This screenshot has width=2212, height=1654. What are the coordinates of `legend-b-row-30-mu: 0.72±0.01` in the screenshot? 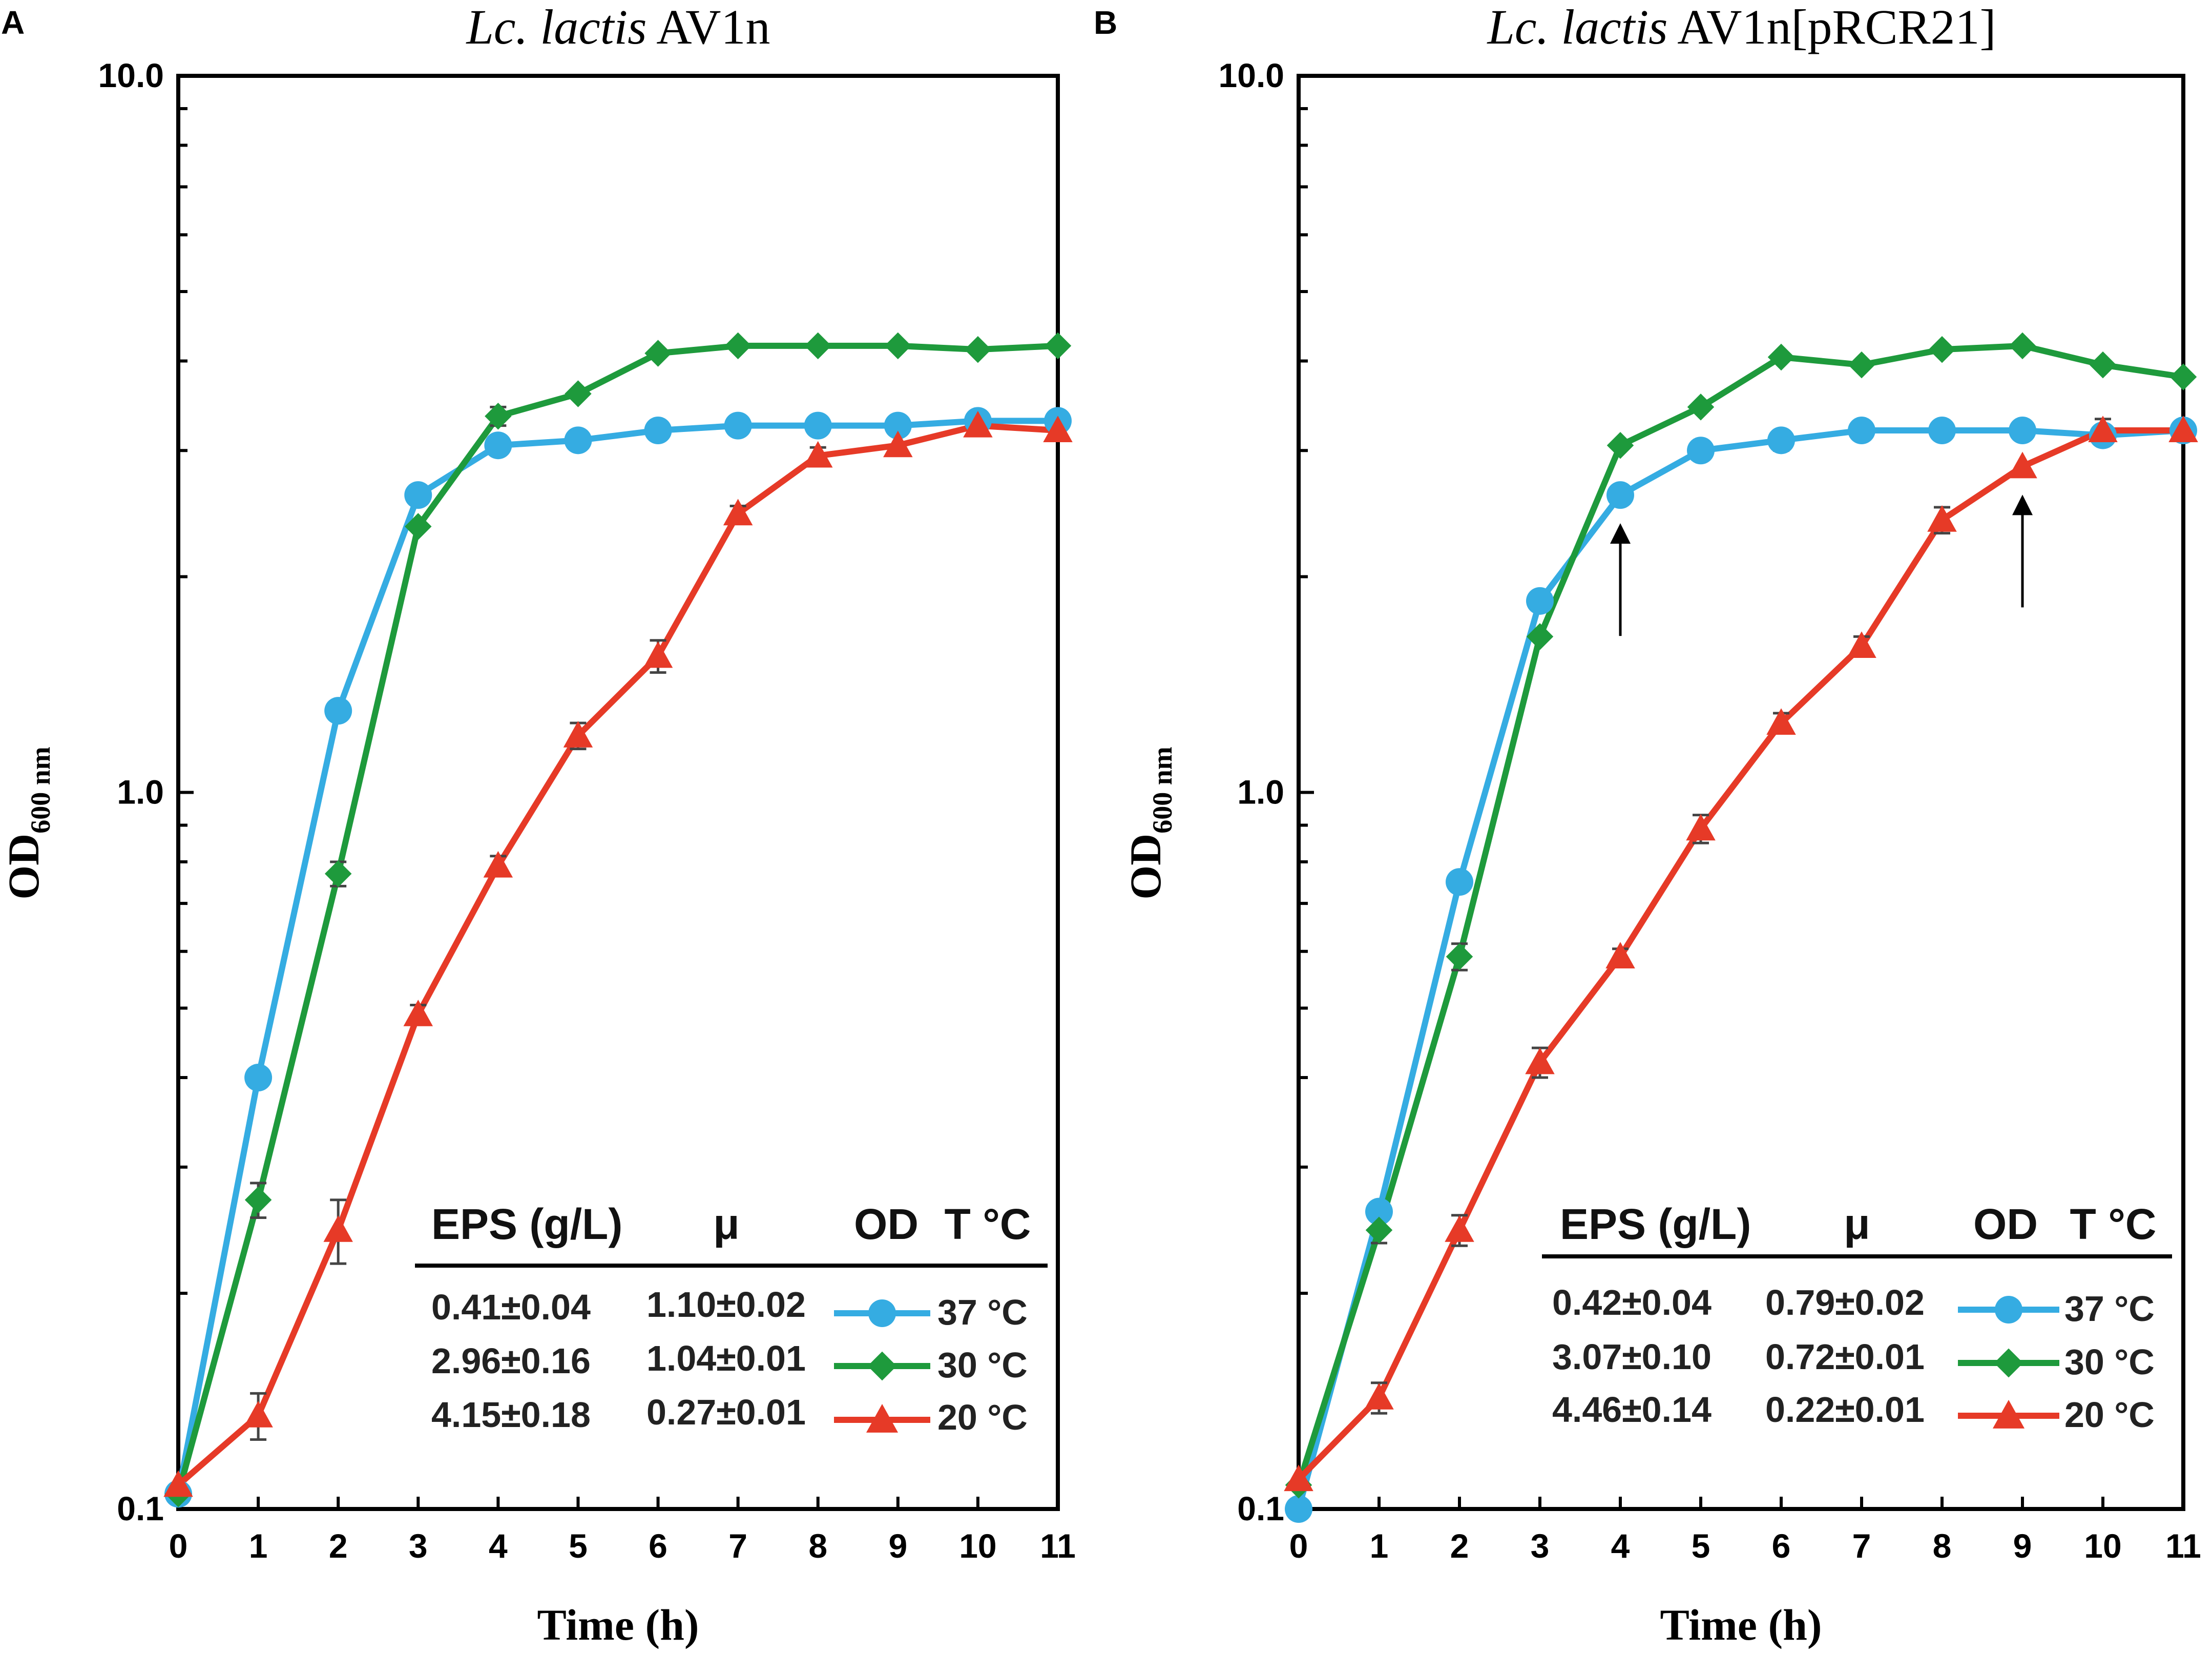 It's located at (1845, 1357).